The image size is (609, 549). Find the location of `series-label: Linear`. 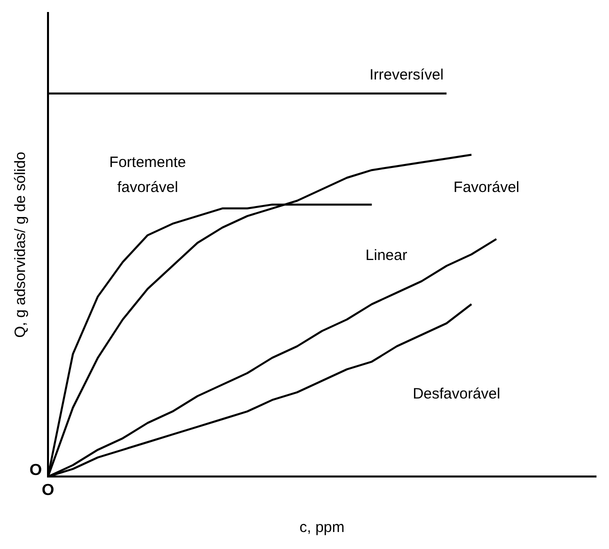

series-label: Linear is located at coordinates (387, 255).